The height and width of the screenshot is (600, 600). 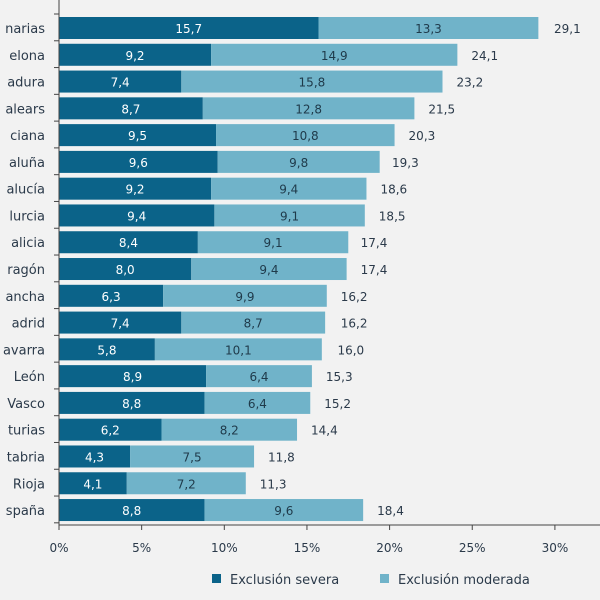 What do you see at coordinates (307, 548) in the screenshot?
I see `x-tick-label: 15%` at bounding box center [307, 548].